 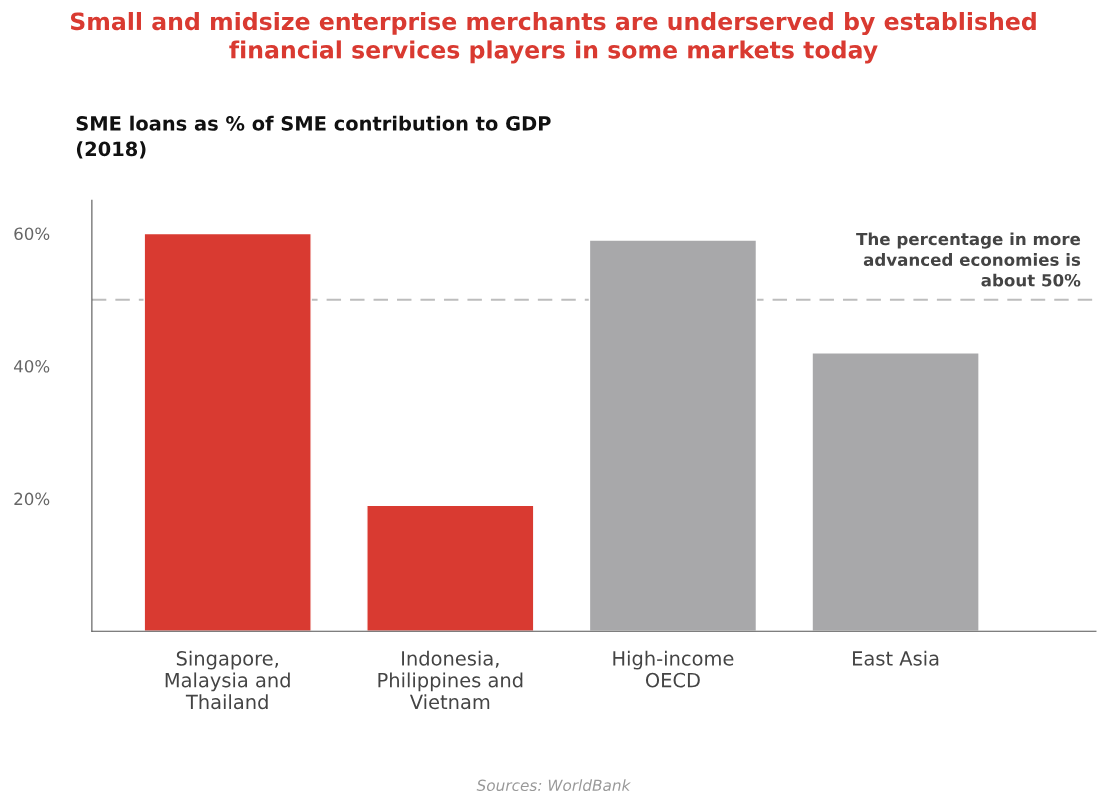 What do you see at coordinates (31, 366) in the screenshot?
I see `y-tick-label: 40%` at bounding box center [31, 366].